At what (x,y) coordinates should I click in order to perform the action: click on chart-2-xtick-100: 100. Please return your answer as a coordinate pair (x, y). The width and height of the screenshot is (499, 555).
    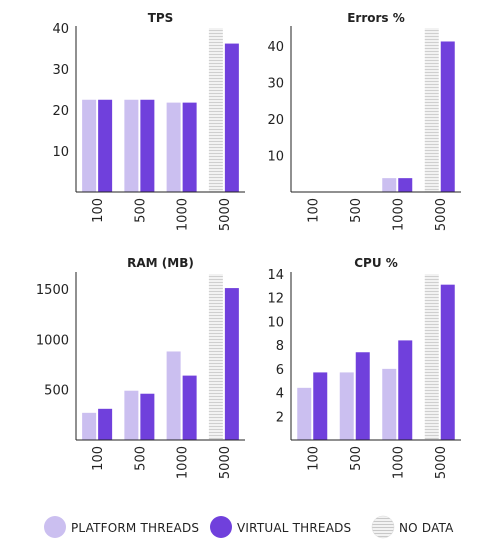
    Looking at the image, I should click on (313, 210).